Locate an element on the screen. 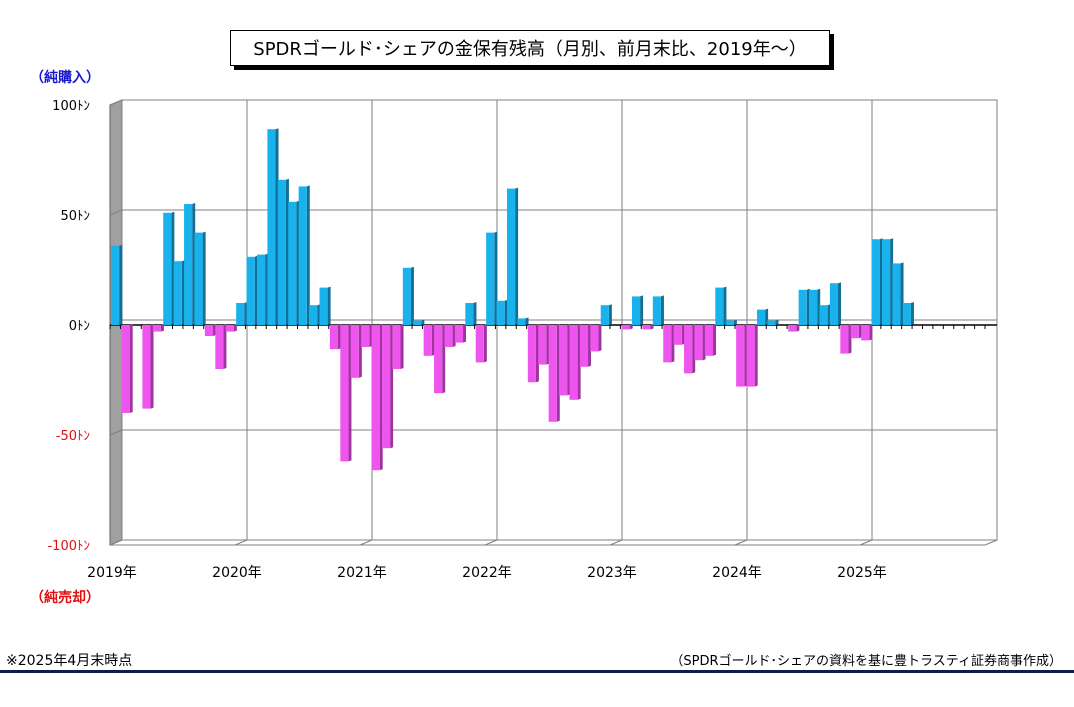  chart-title: SPDRゴールド･シェアの金保有残高（月別、前月末比、2019年～） is located at coordinates (530, 48).